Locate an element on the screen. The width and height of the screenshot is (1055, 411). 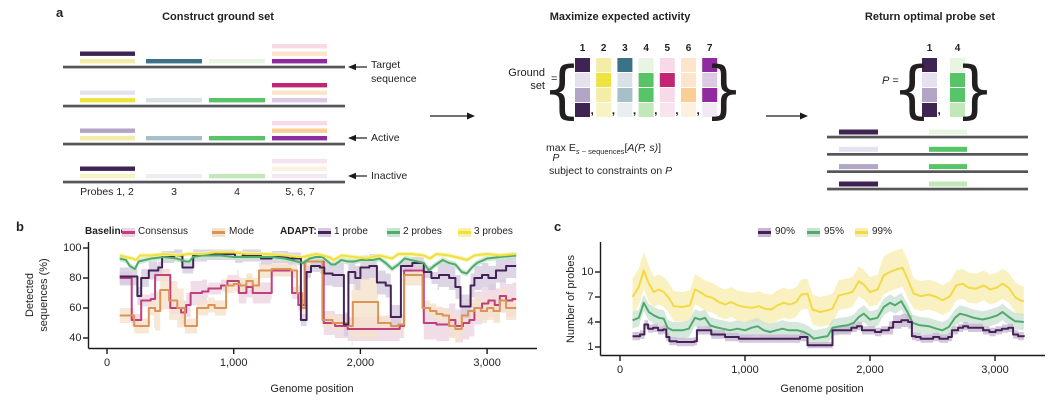
probe-bar-bluegray is located at coordinates (174, 138).